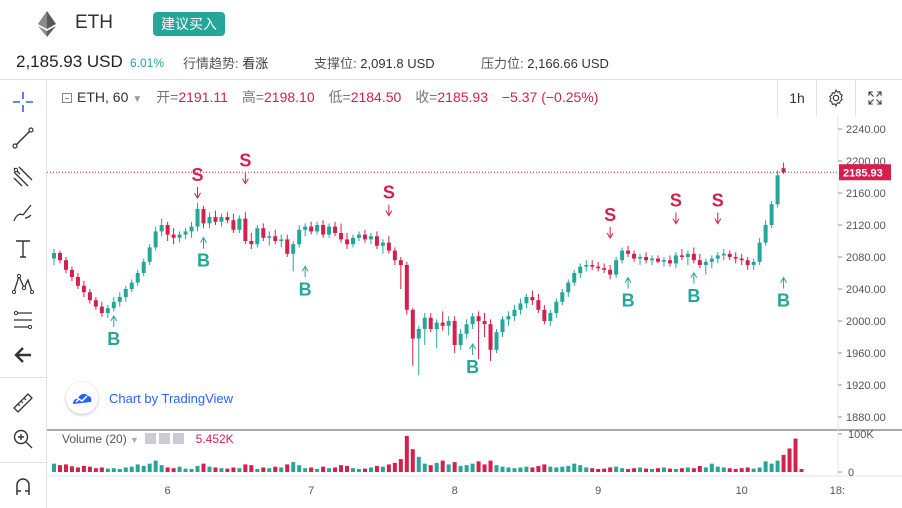 This screenshot has height=508, width=902. I want to click on last-price-label: 2185.93, so click(863, 173).